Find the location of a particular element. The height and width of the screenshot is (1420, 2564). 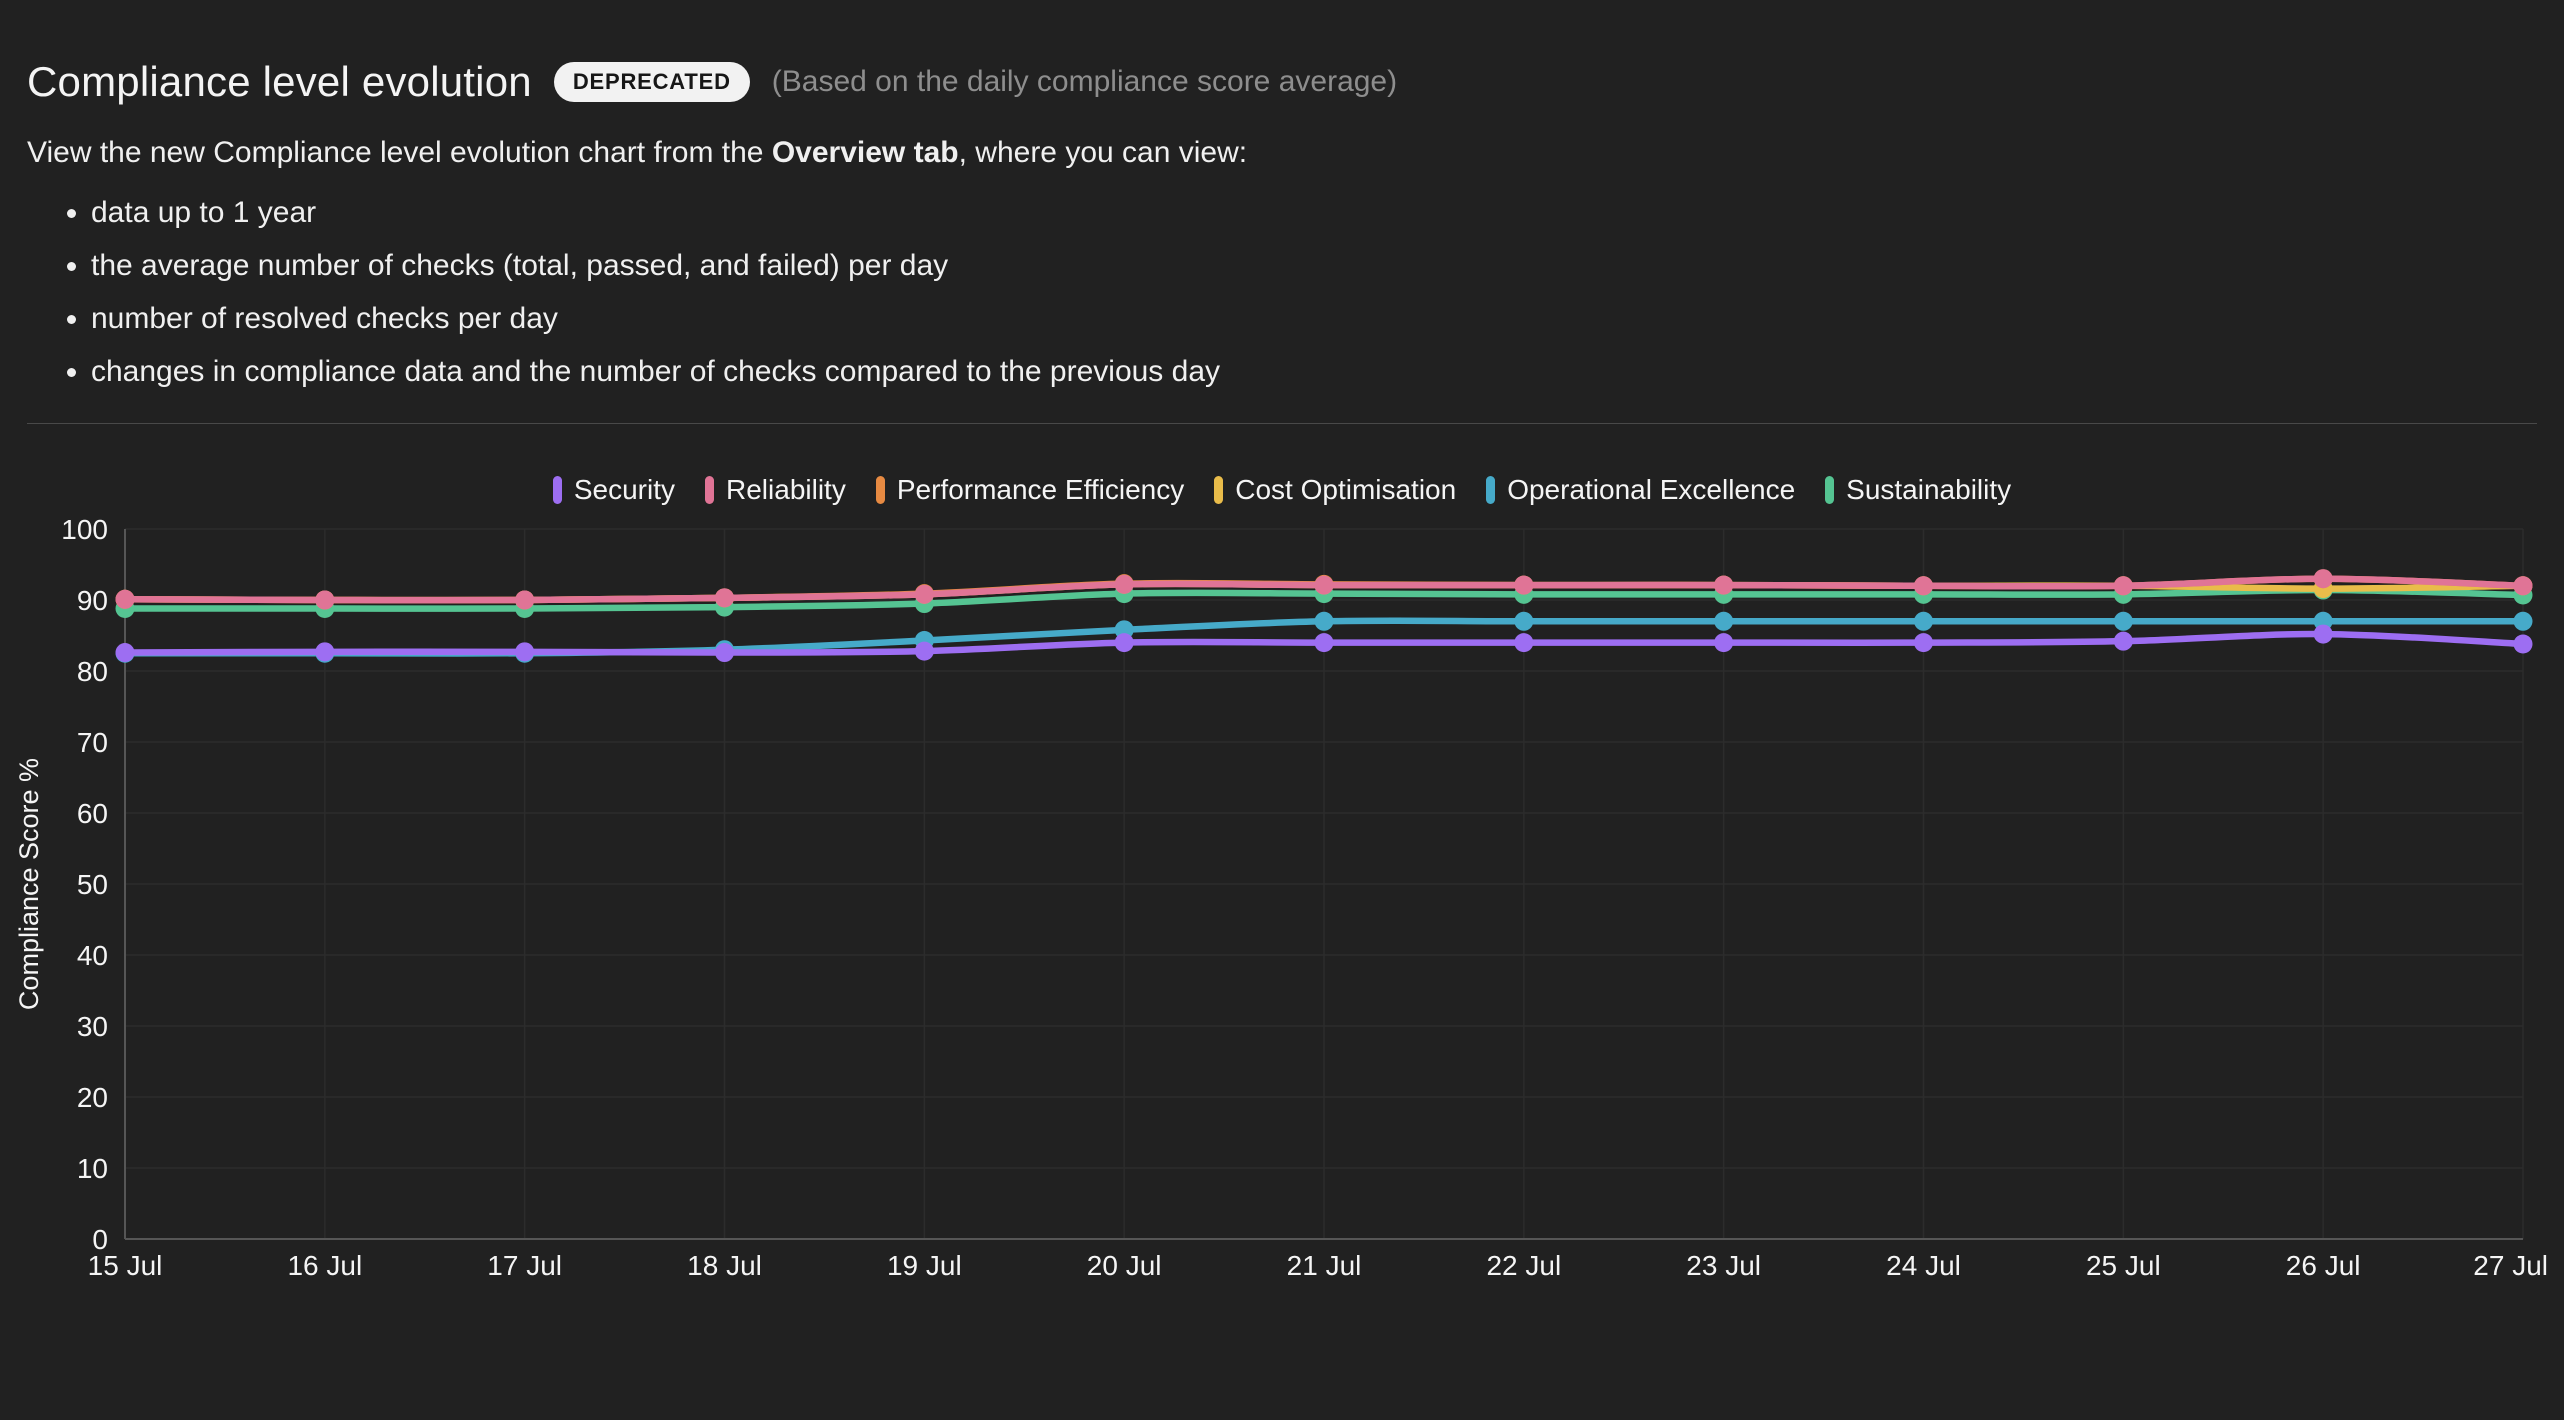

legend-item-cost-optimisation: Cost Optimisation is located at coordinates (1335, 490).